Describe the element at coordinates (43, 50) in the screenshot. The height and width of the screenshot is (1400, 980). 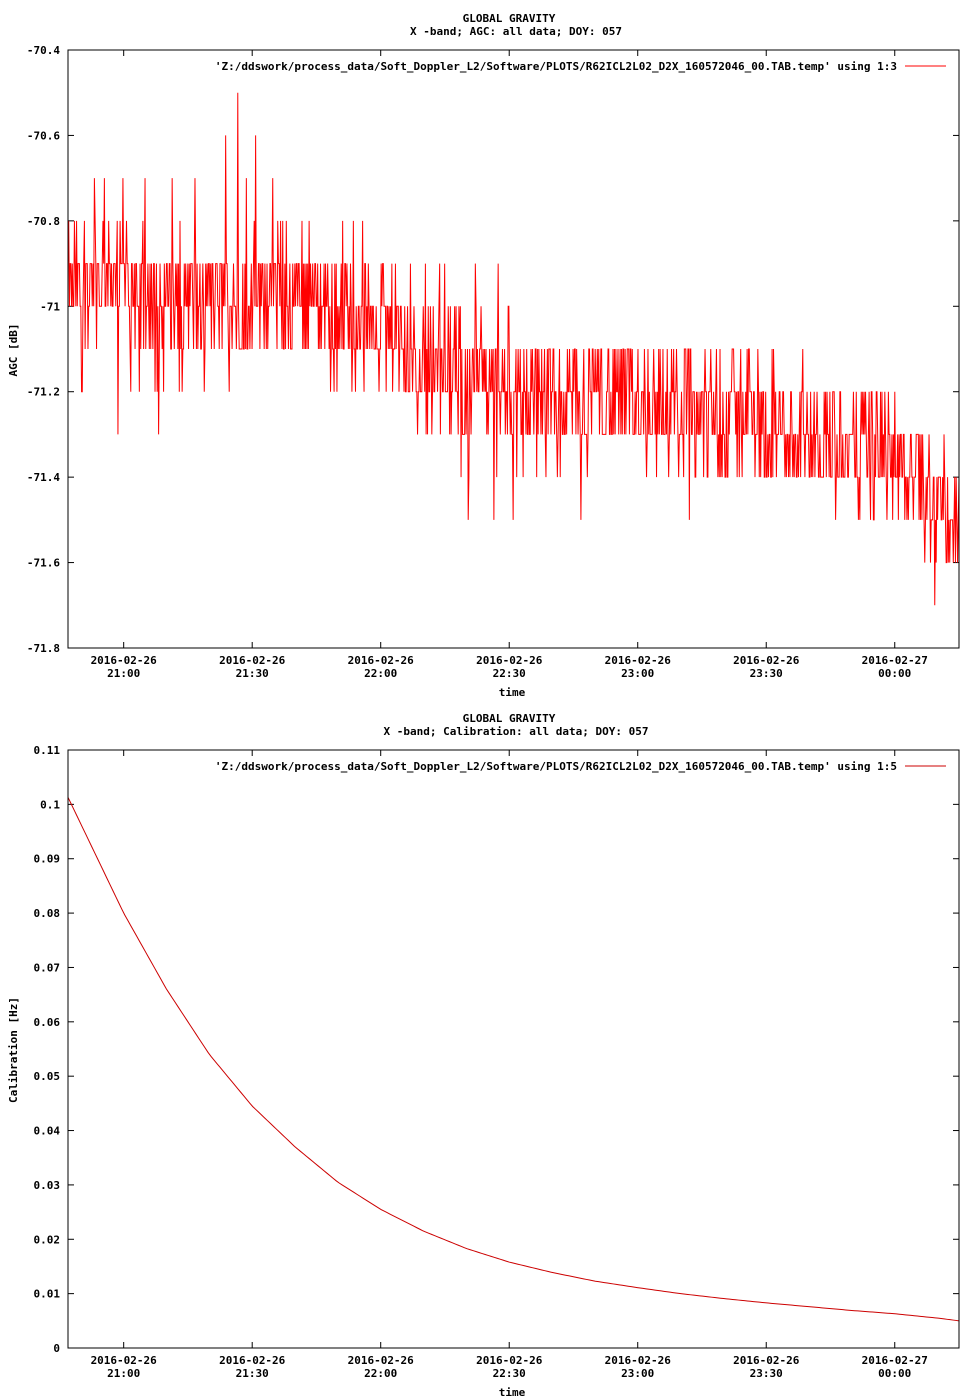
I see `y-tick-label: -70.4` at that location.